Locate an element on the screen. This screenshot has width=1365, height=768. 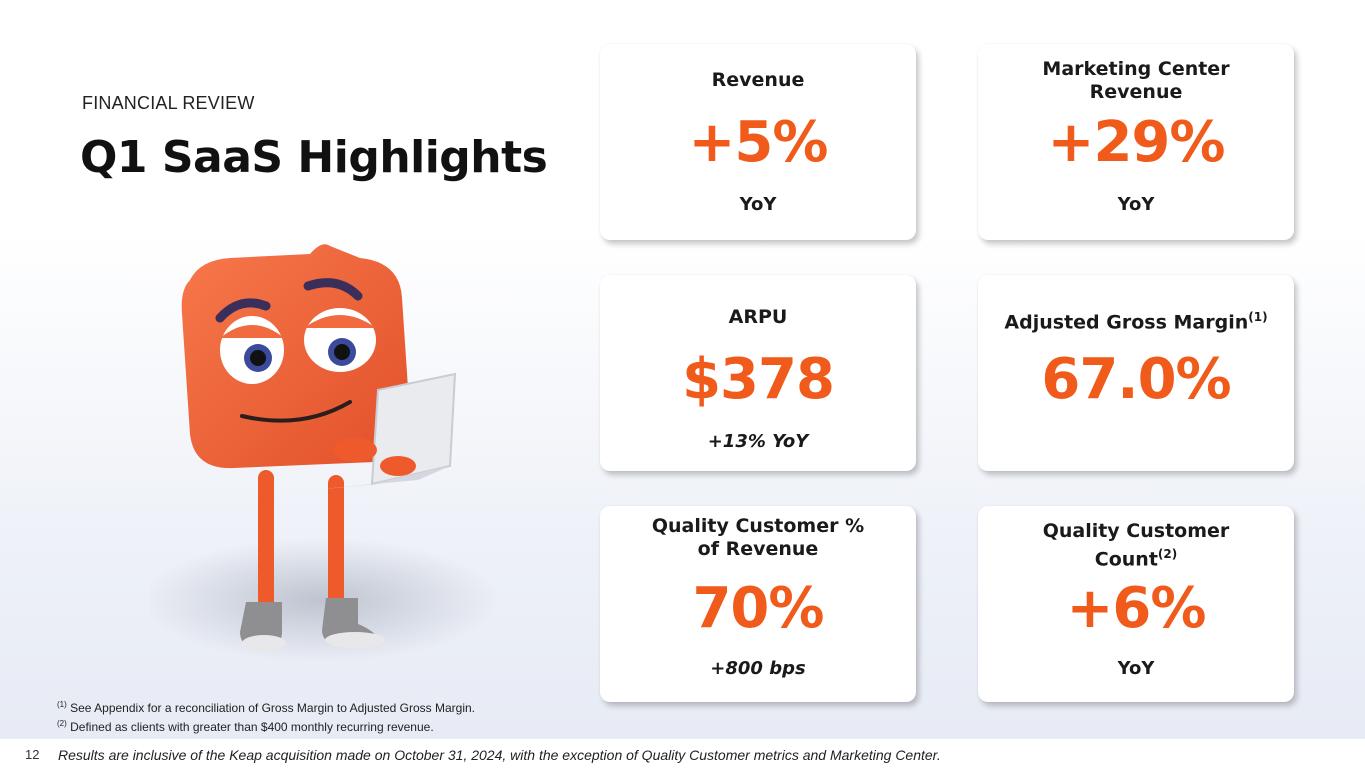
card-title: Adjusted Gross Margin(1) is located at coordinates (1136, 320).